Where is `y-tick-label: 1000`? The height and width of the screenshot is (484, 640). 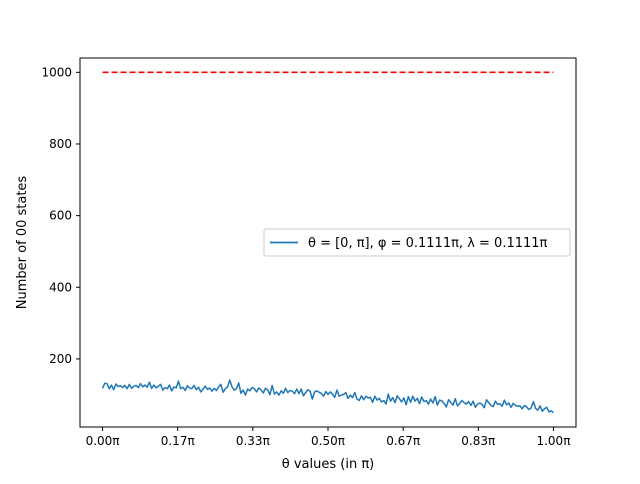 y-tick-label: 1000 is located at coordinates (56, 72).